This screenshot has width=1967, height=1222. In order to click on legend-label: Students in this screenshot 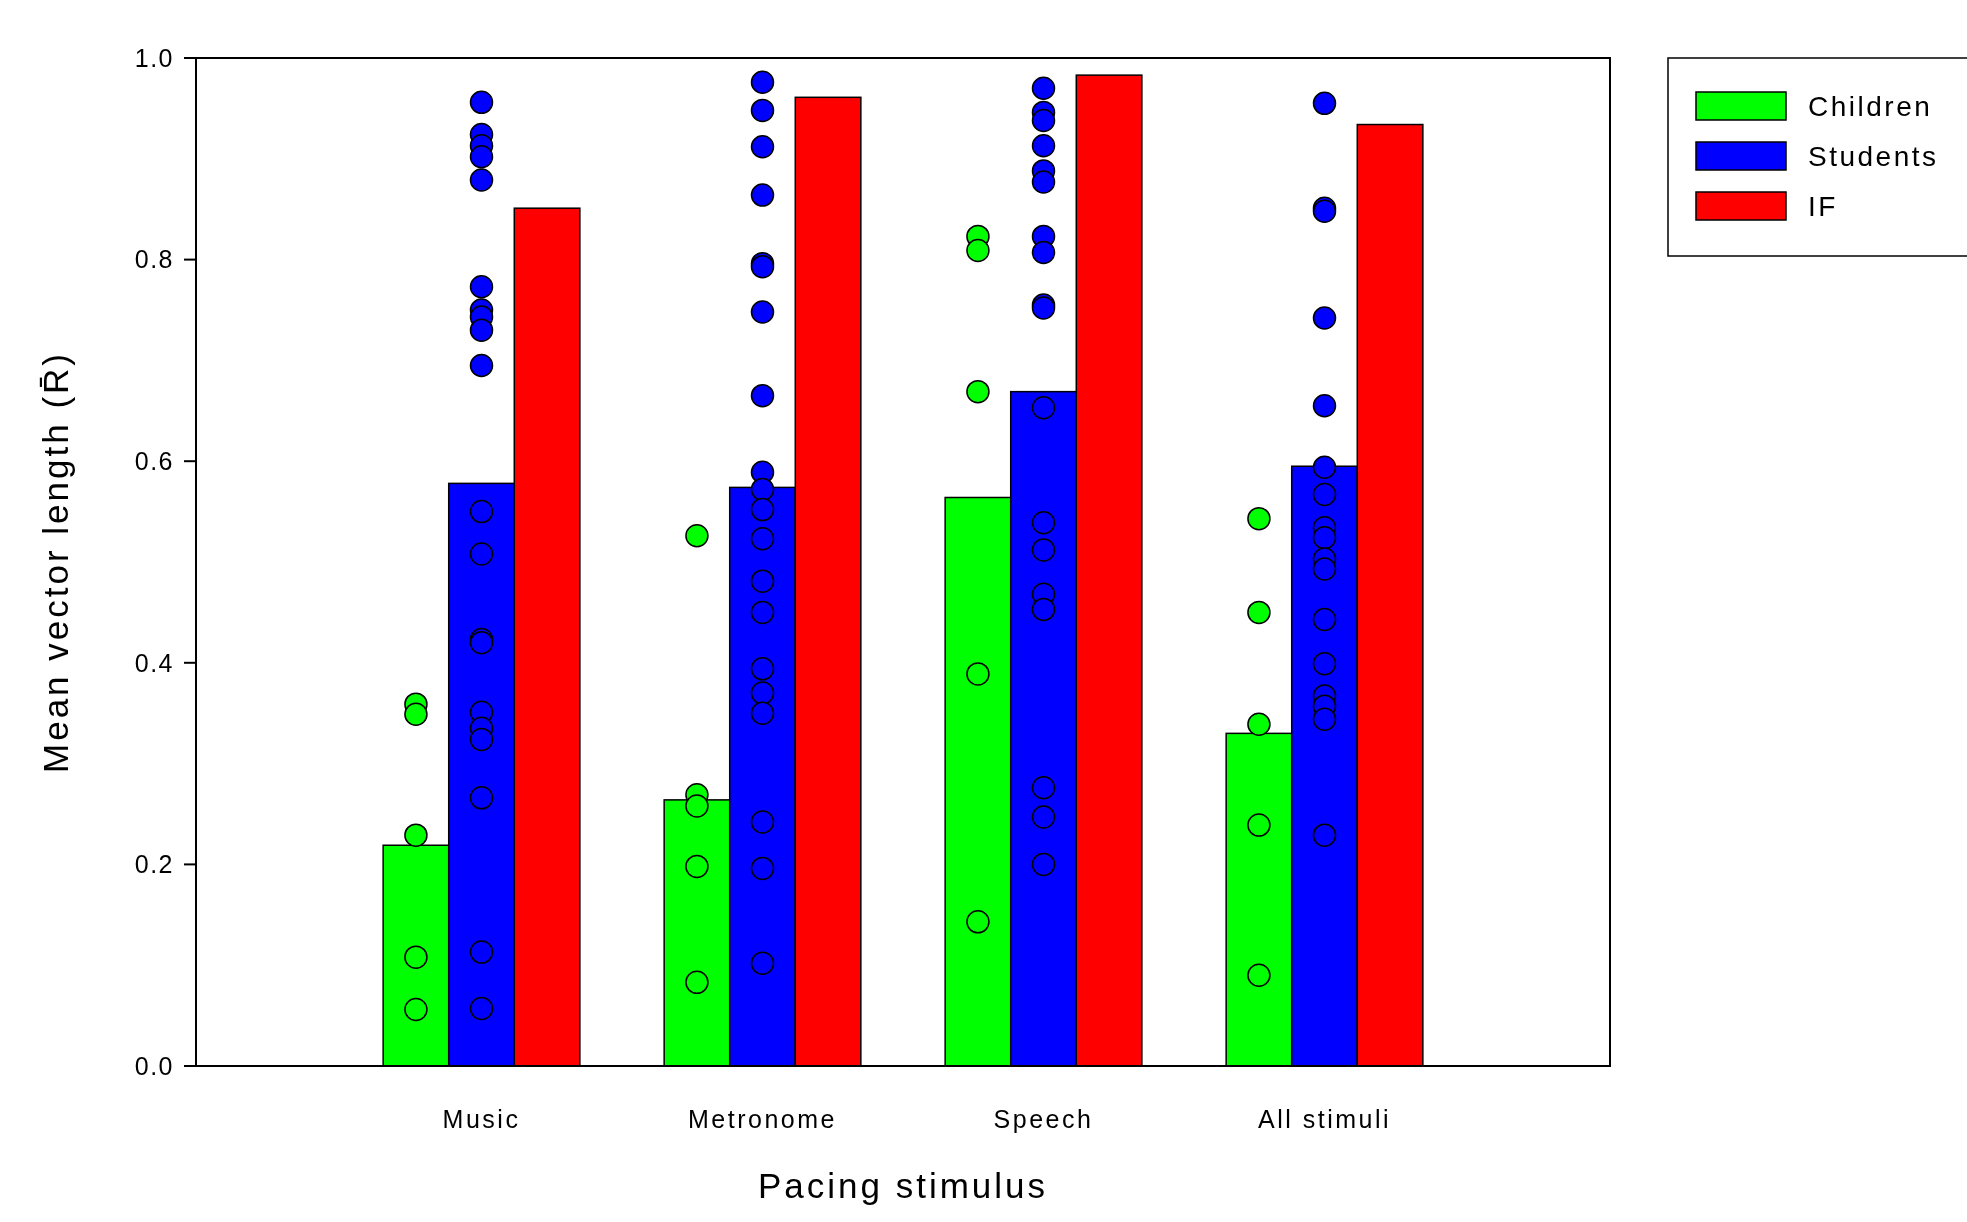, I will do `click(1873, 156)`.